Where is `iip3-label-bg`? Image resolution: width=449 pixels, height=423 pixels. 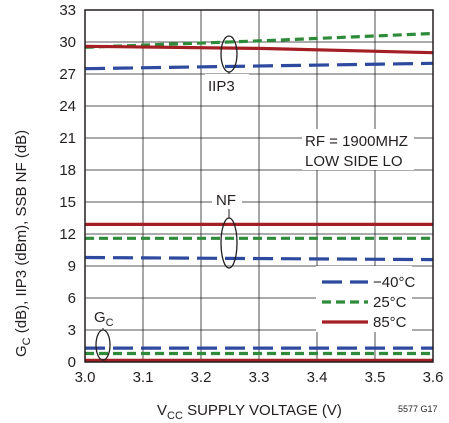
iip3-label-bg is located at coordinates (227, 84).